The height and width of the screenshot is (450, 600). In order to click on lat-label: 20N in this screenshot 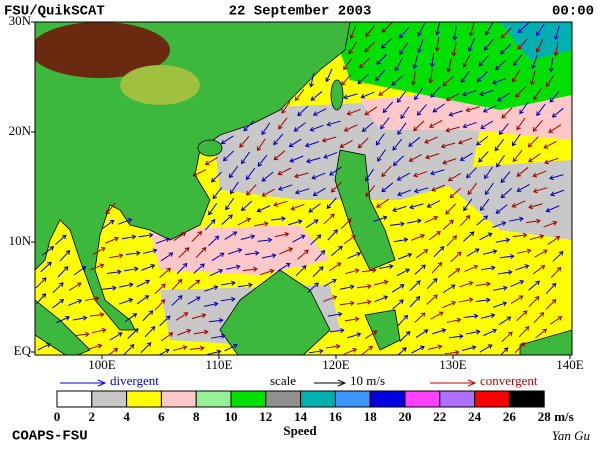, I will do `click(20, 130)`.